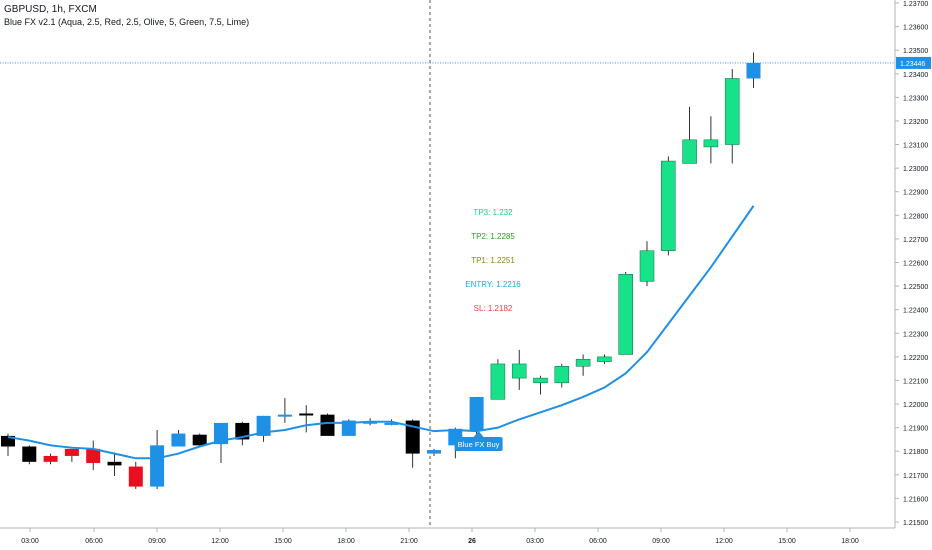 The height and width of the screenshot is (550, 932). Describe the element at coordinates (478, 434) in the screenshot. I see `buy-signal-pointer` at that location.